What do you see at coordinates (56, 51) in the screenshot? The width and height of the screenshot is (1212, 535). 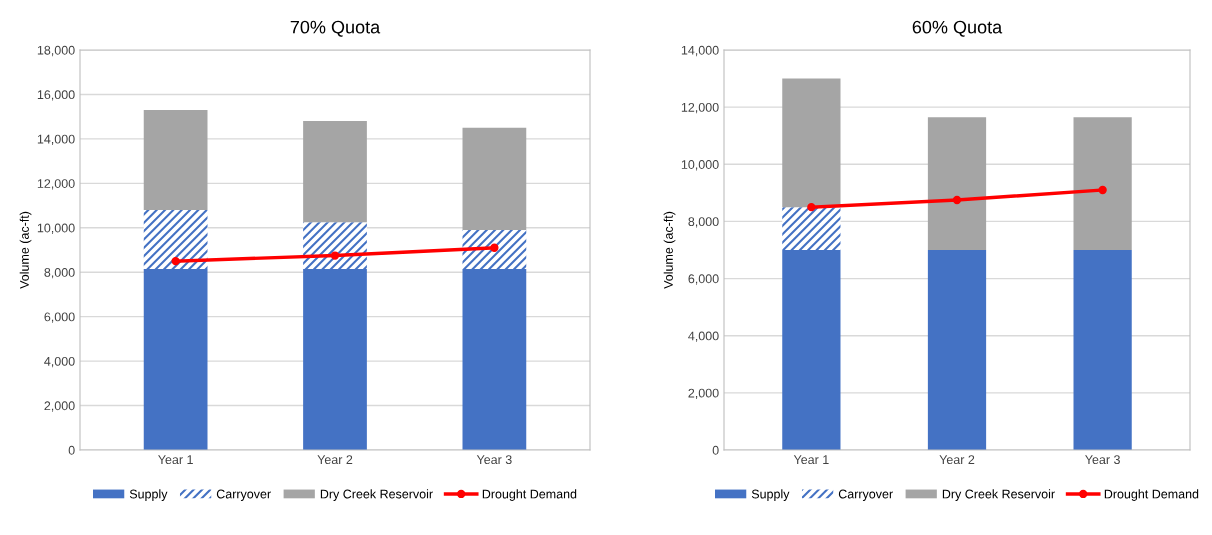 I see `y-tick-label: 18,000` at bounding box center [56, 51].